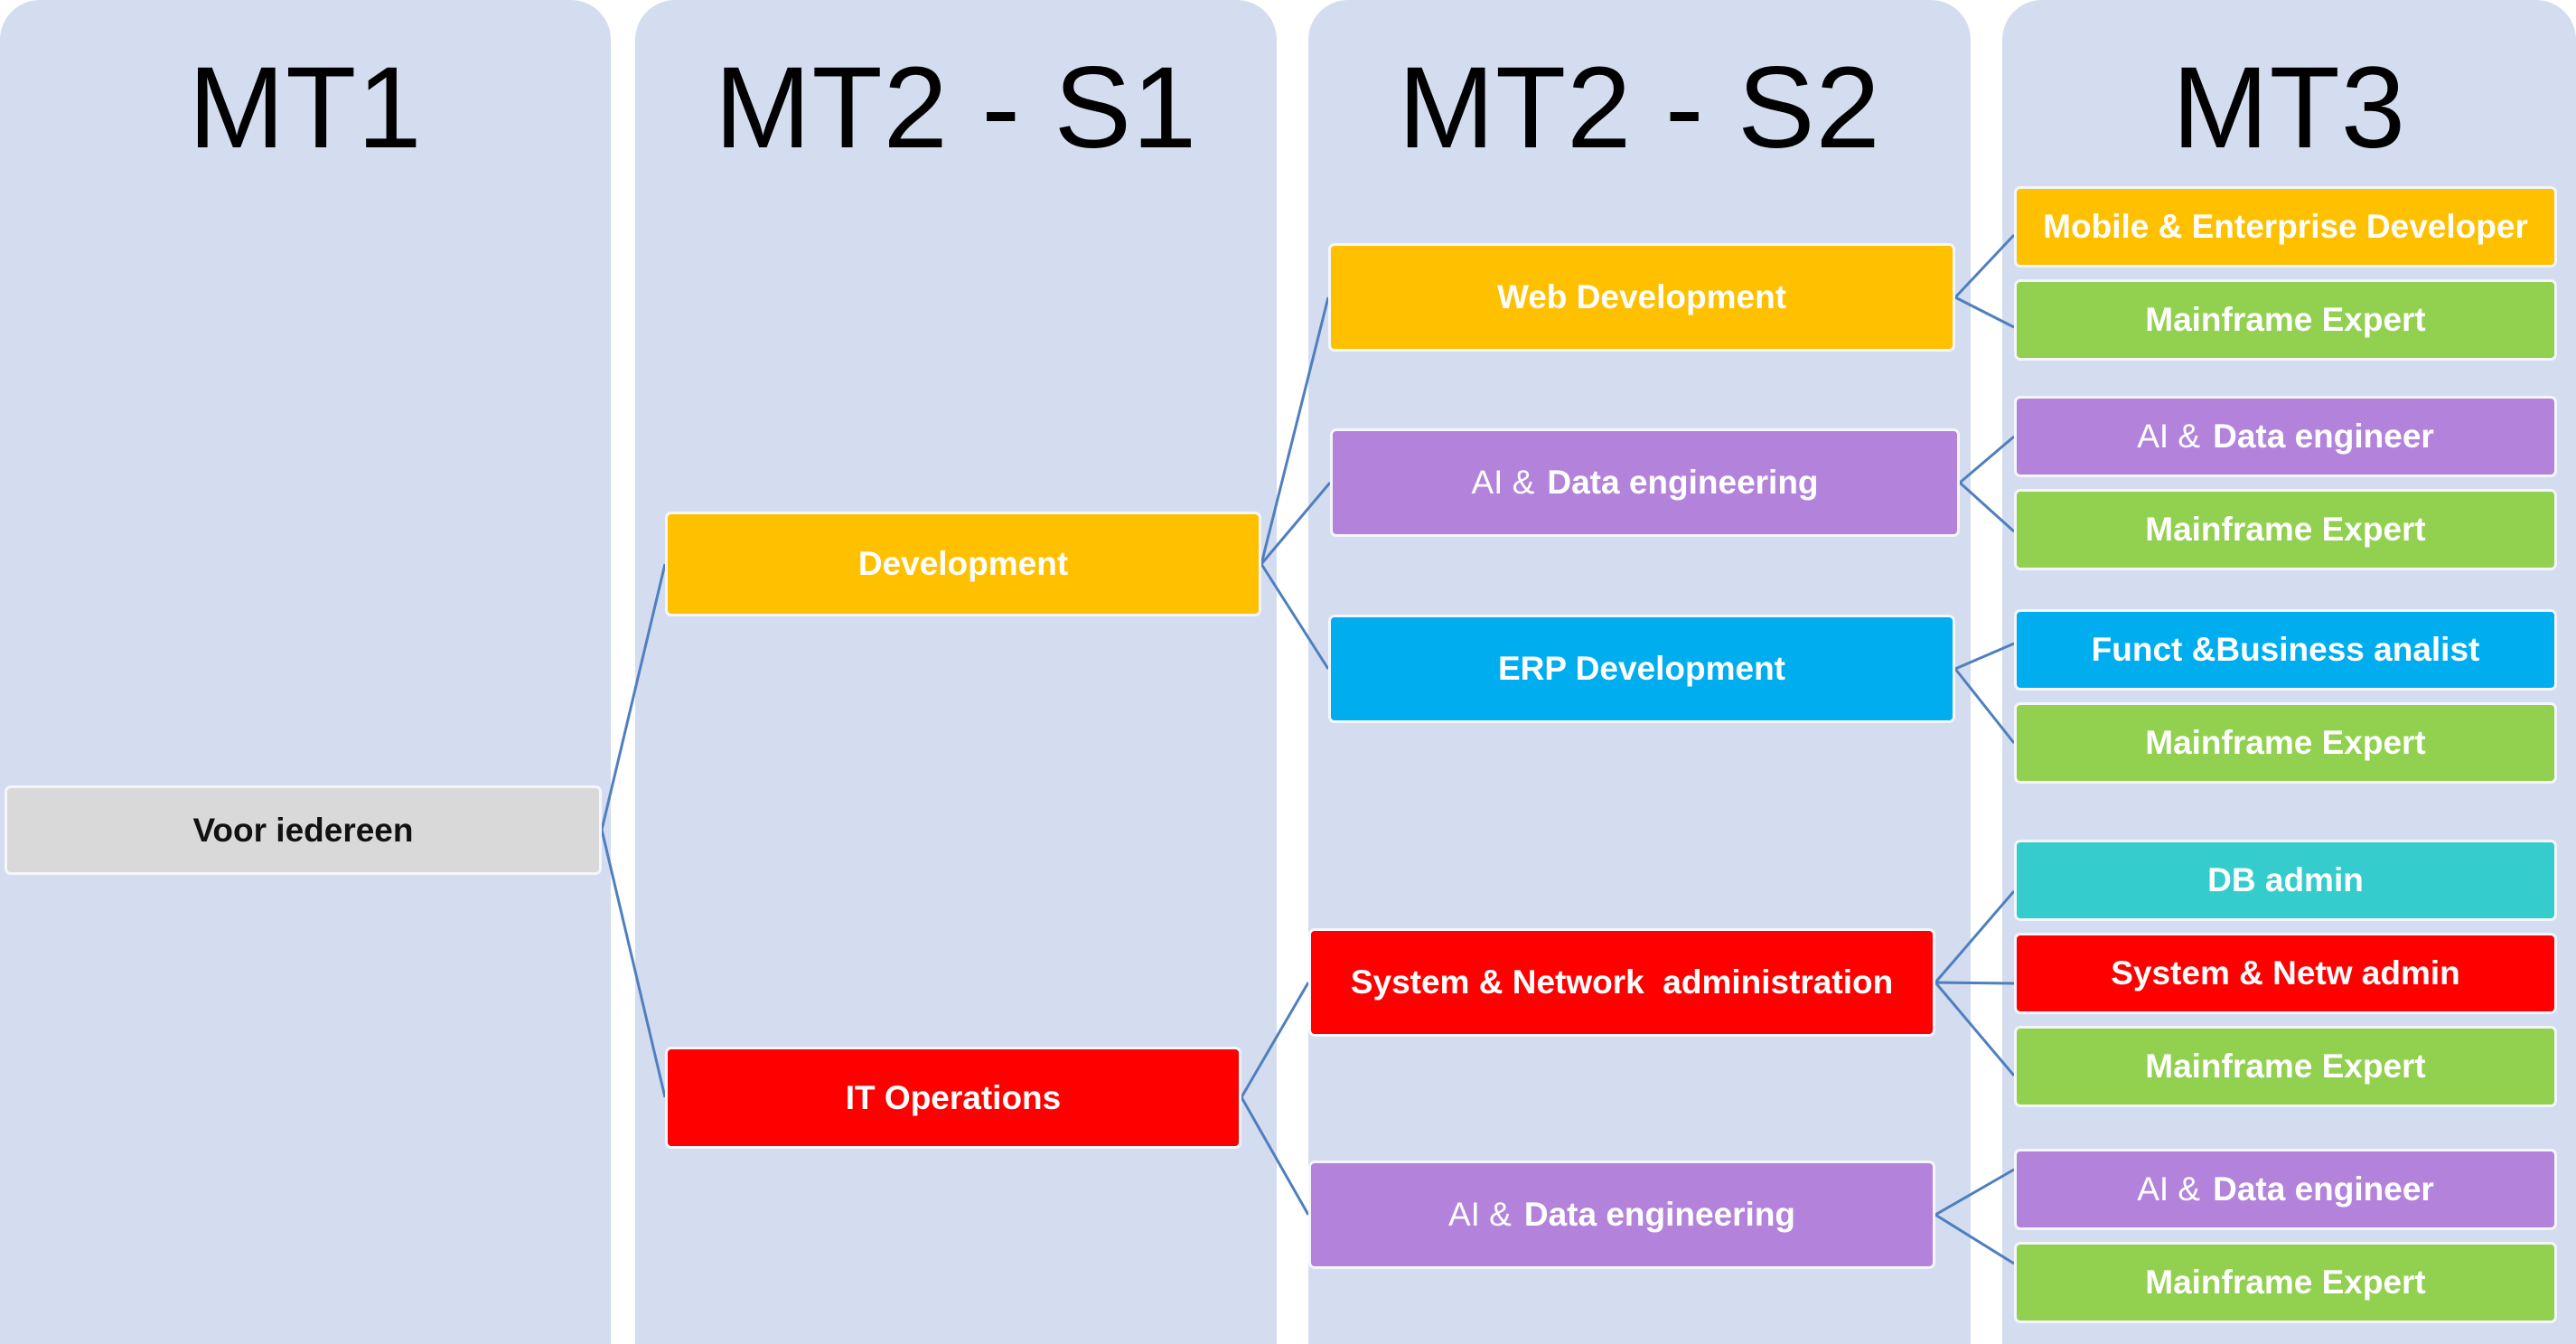 This screenshot has height=1344, width=2576. I want to click on box-mainframe-expert-4: Mainframe Expert, so click(2285, 1066).